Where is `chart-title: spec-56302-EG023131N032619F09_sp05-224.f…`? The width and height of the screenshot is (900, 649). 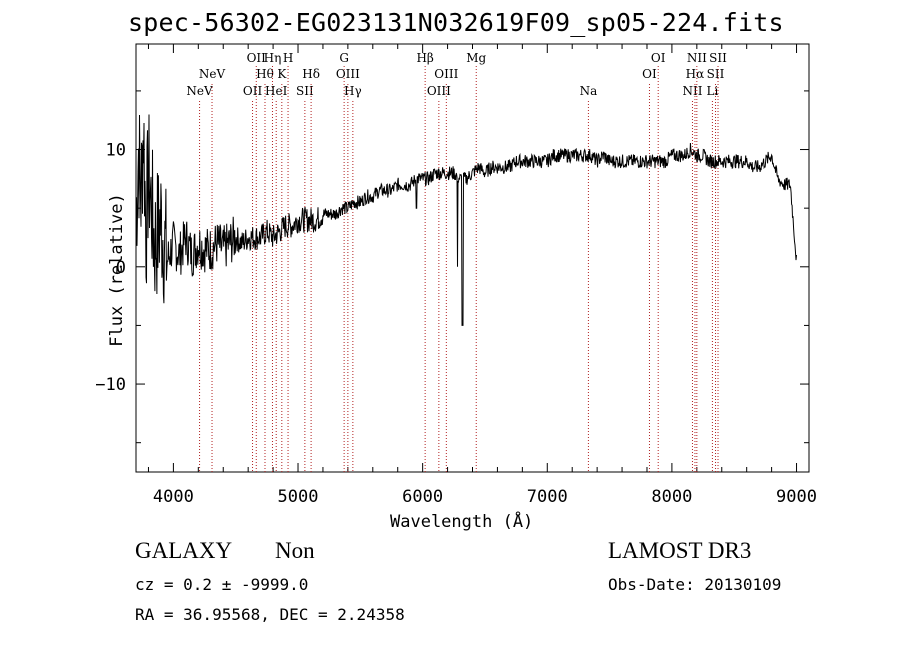 chart-title: spec-56302-EG023131N032619F09_sp05-224.f… is located at coordinates (456, 22).